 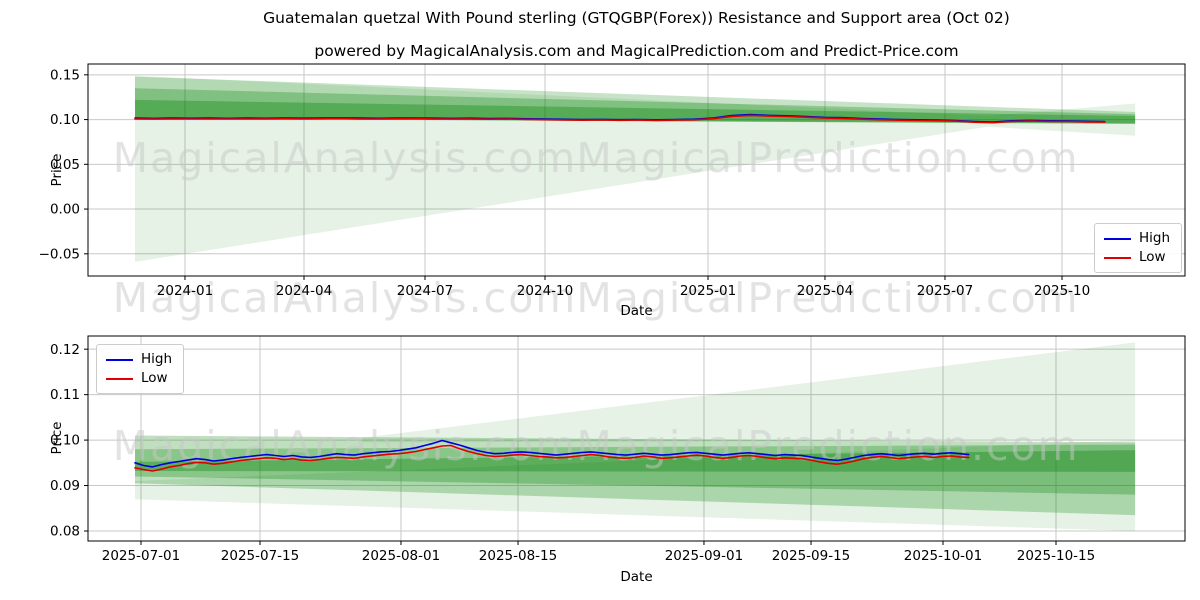 I want to click on x-tick-label: 2024-01, so click(x=185, y=291).